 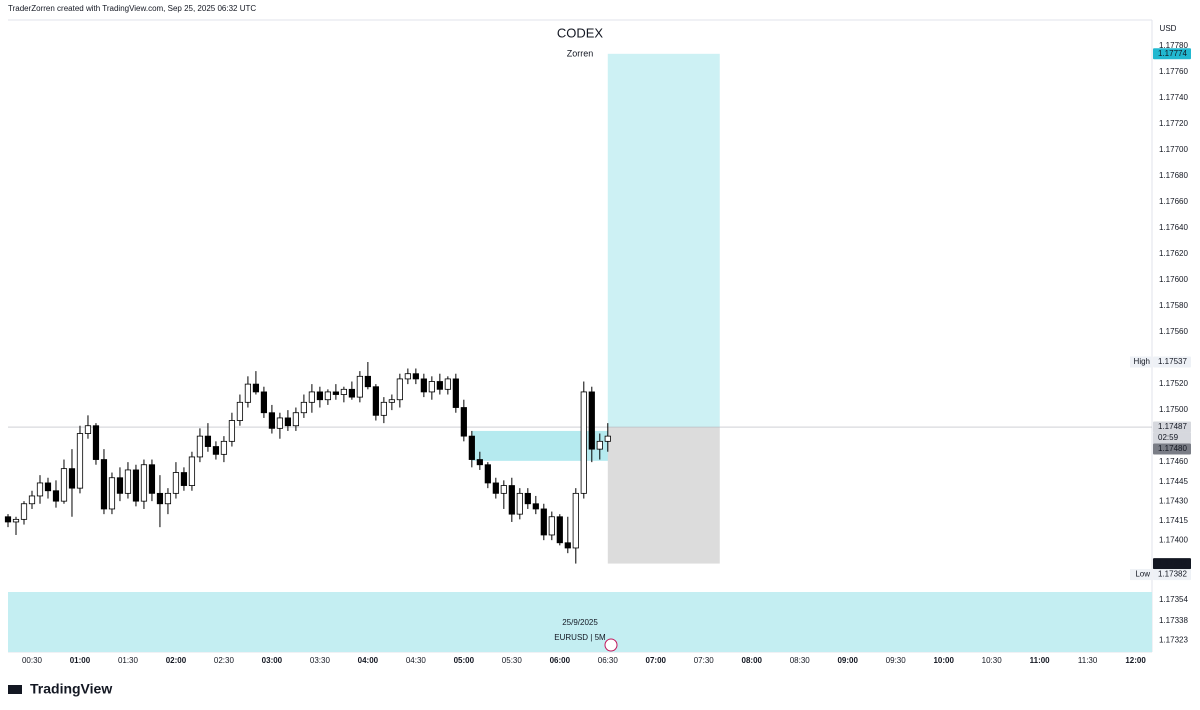 I want to click on y-tick-label: 1.17780, so click(x=1173, y=45).